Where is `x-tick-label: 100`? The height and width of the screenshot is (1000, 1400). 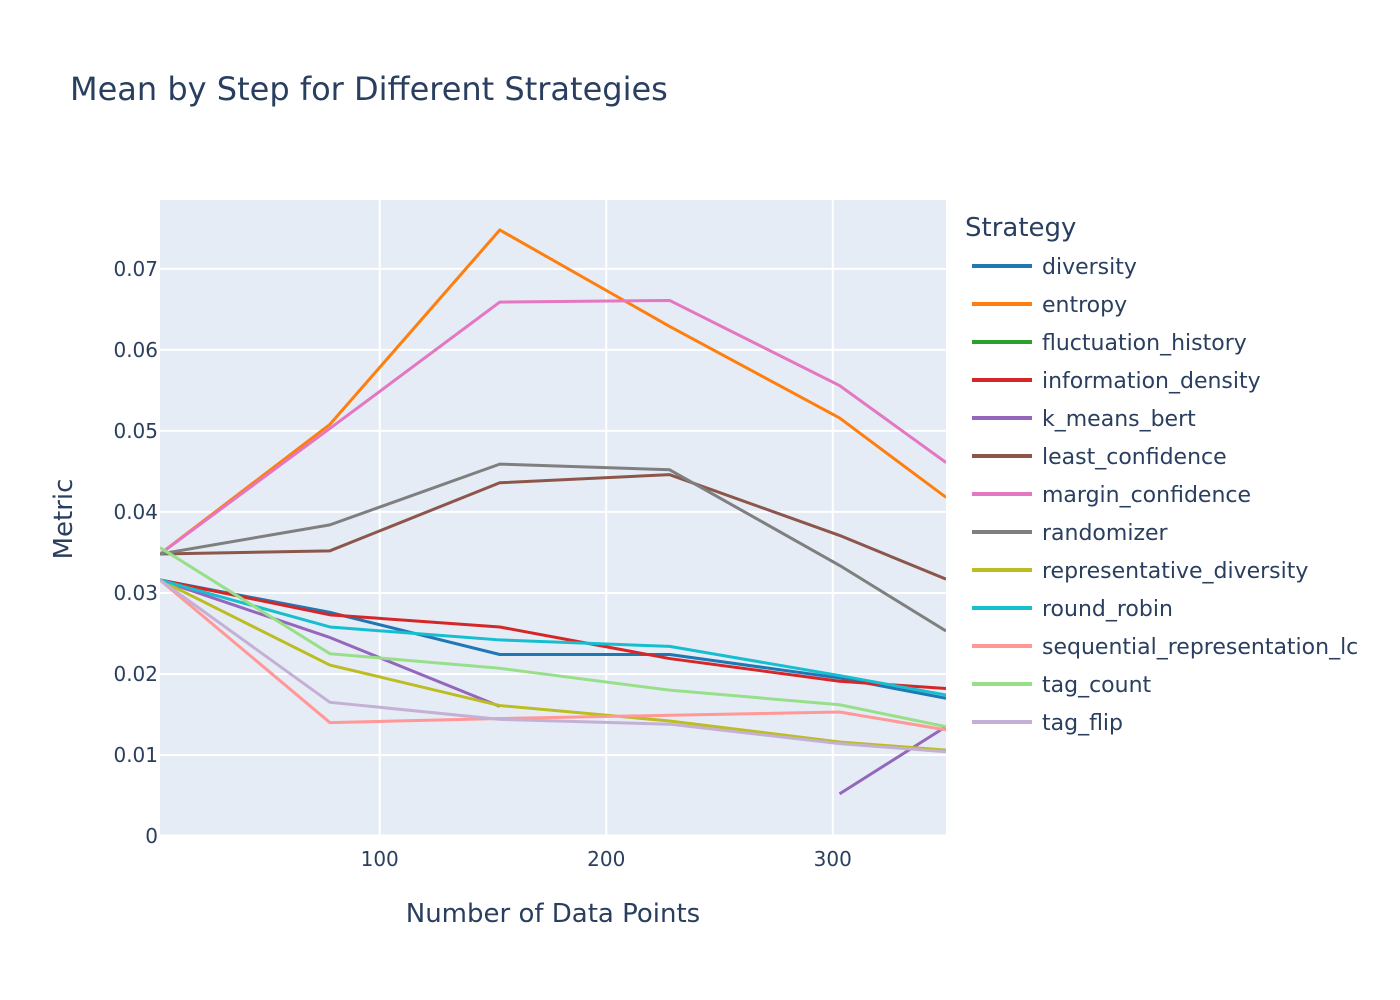
x-tick-label: 100 is located at coordinates (380, 859).